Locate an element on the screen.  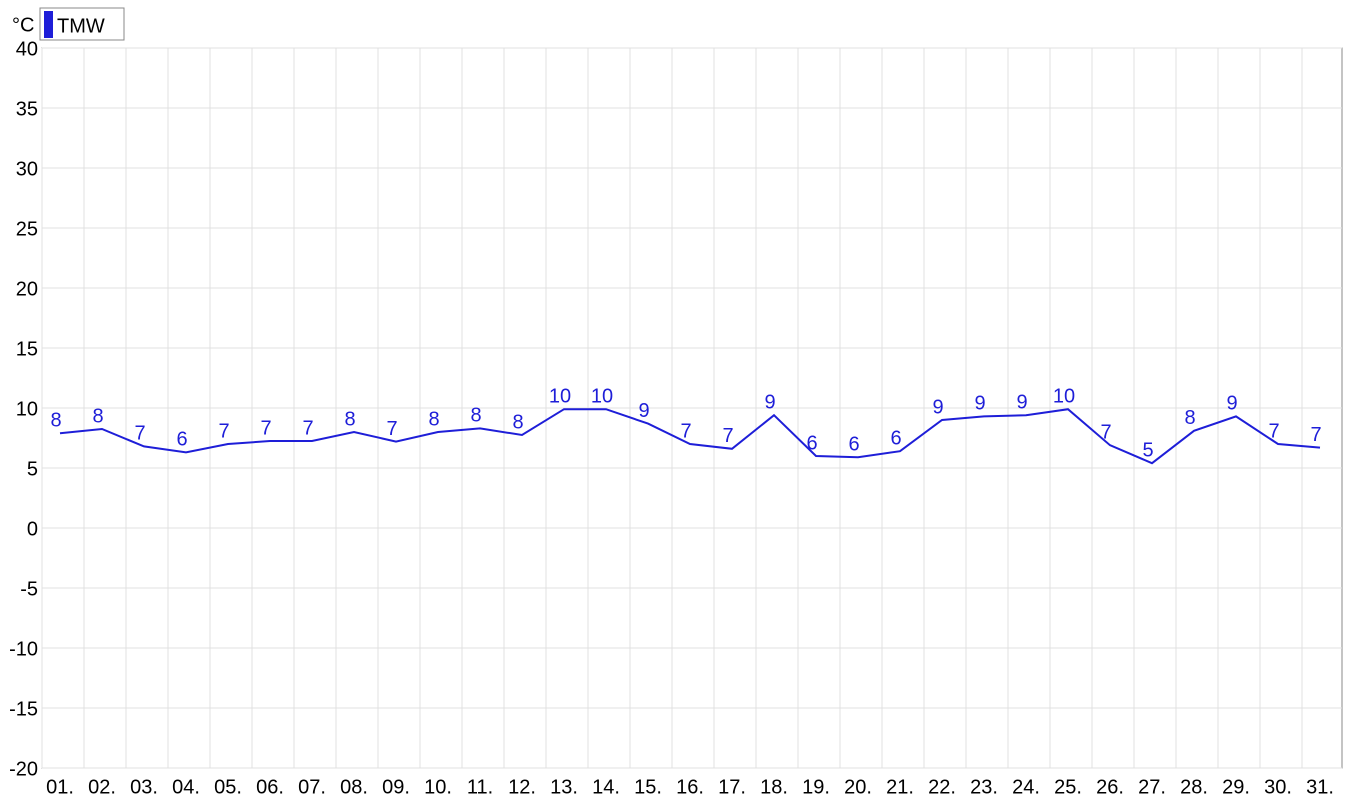
x-tick-label: 28. is located at coordinates (1194, 787).